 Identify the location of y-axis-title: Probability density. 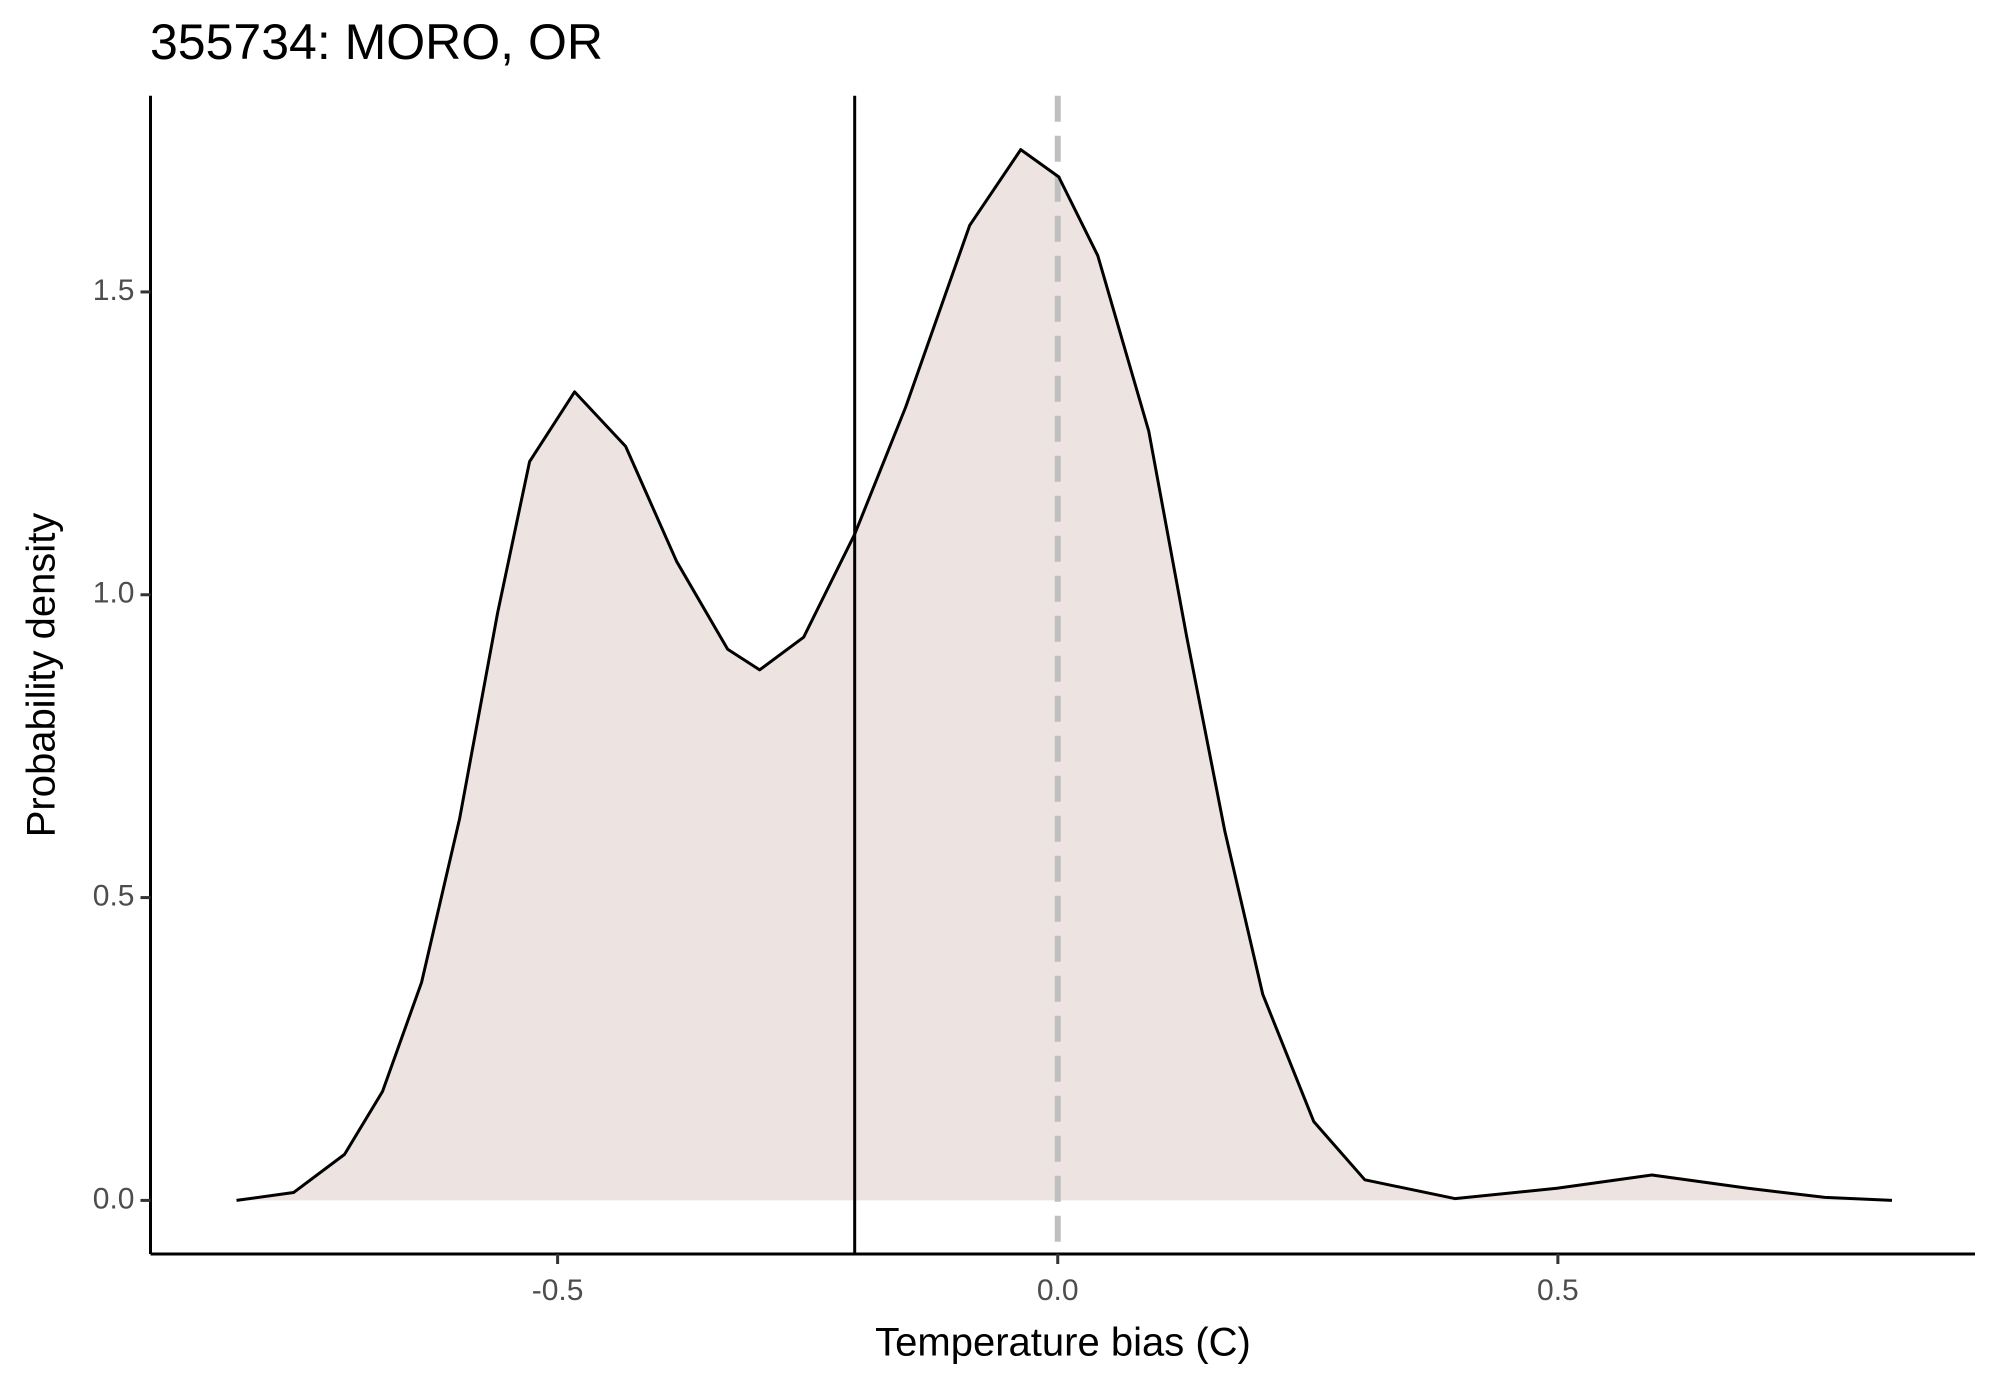
(42, 675).